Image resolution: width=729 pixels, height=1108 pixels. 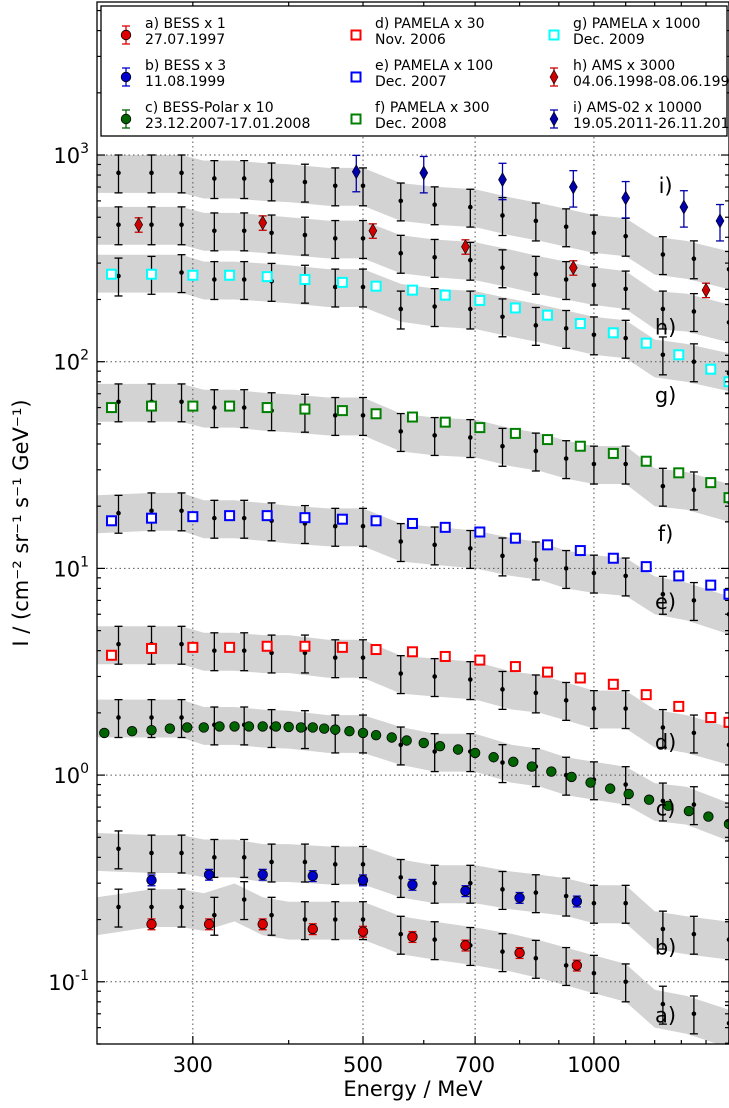 I want to click on curve-label: d), so click(x=666, y=743).